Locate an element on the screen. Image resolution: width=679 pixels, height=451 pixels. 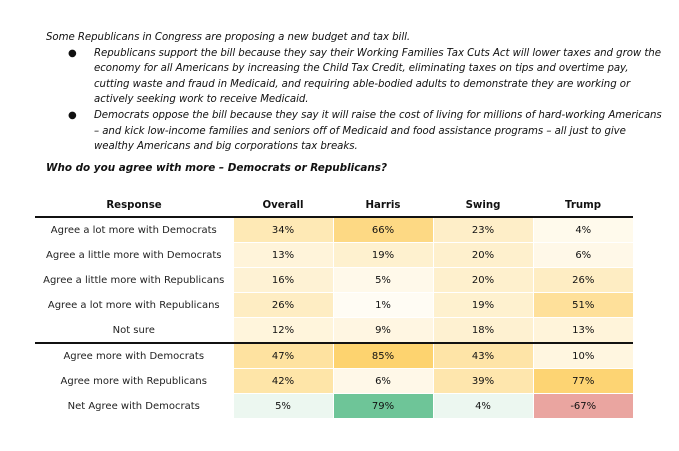
cell-overall: 47% is located at coordinates (282, 355).